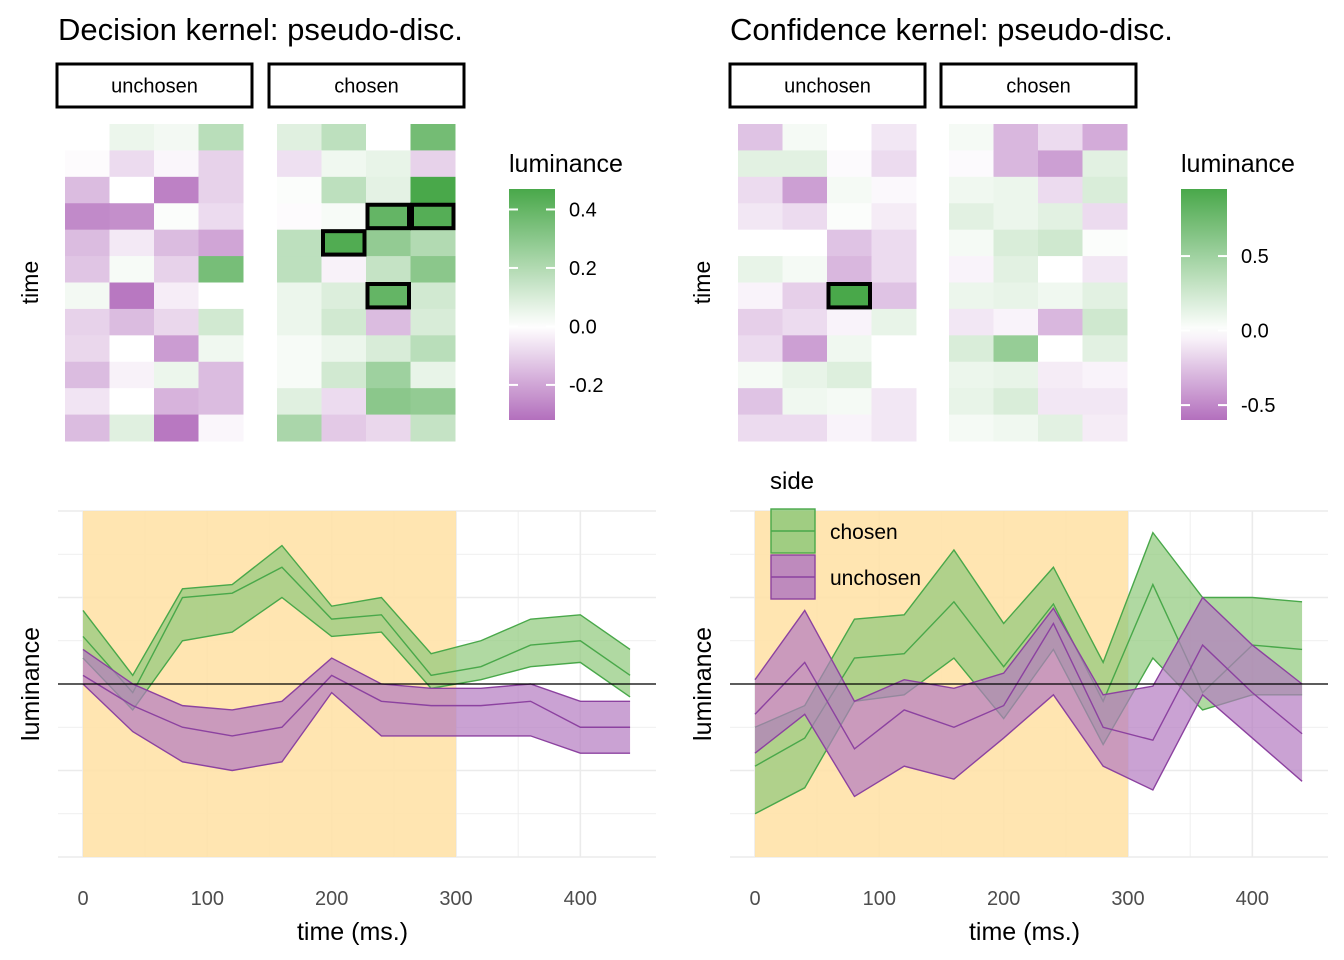  What do you see at coordinates (1028, 649) in the screenshot?
I see `line-unchosen-upper` at bounding box center [1028, 649].